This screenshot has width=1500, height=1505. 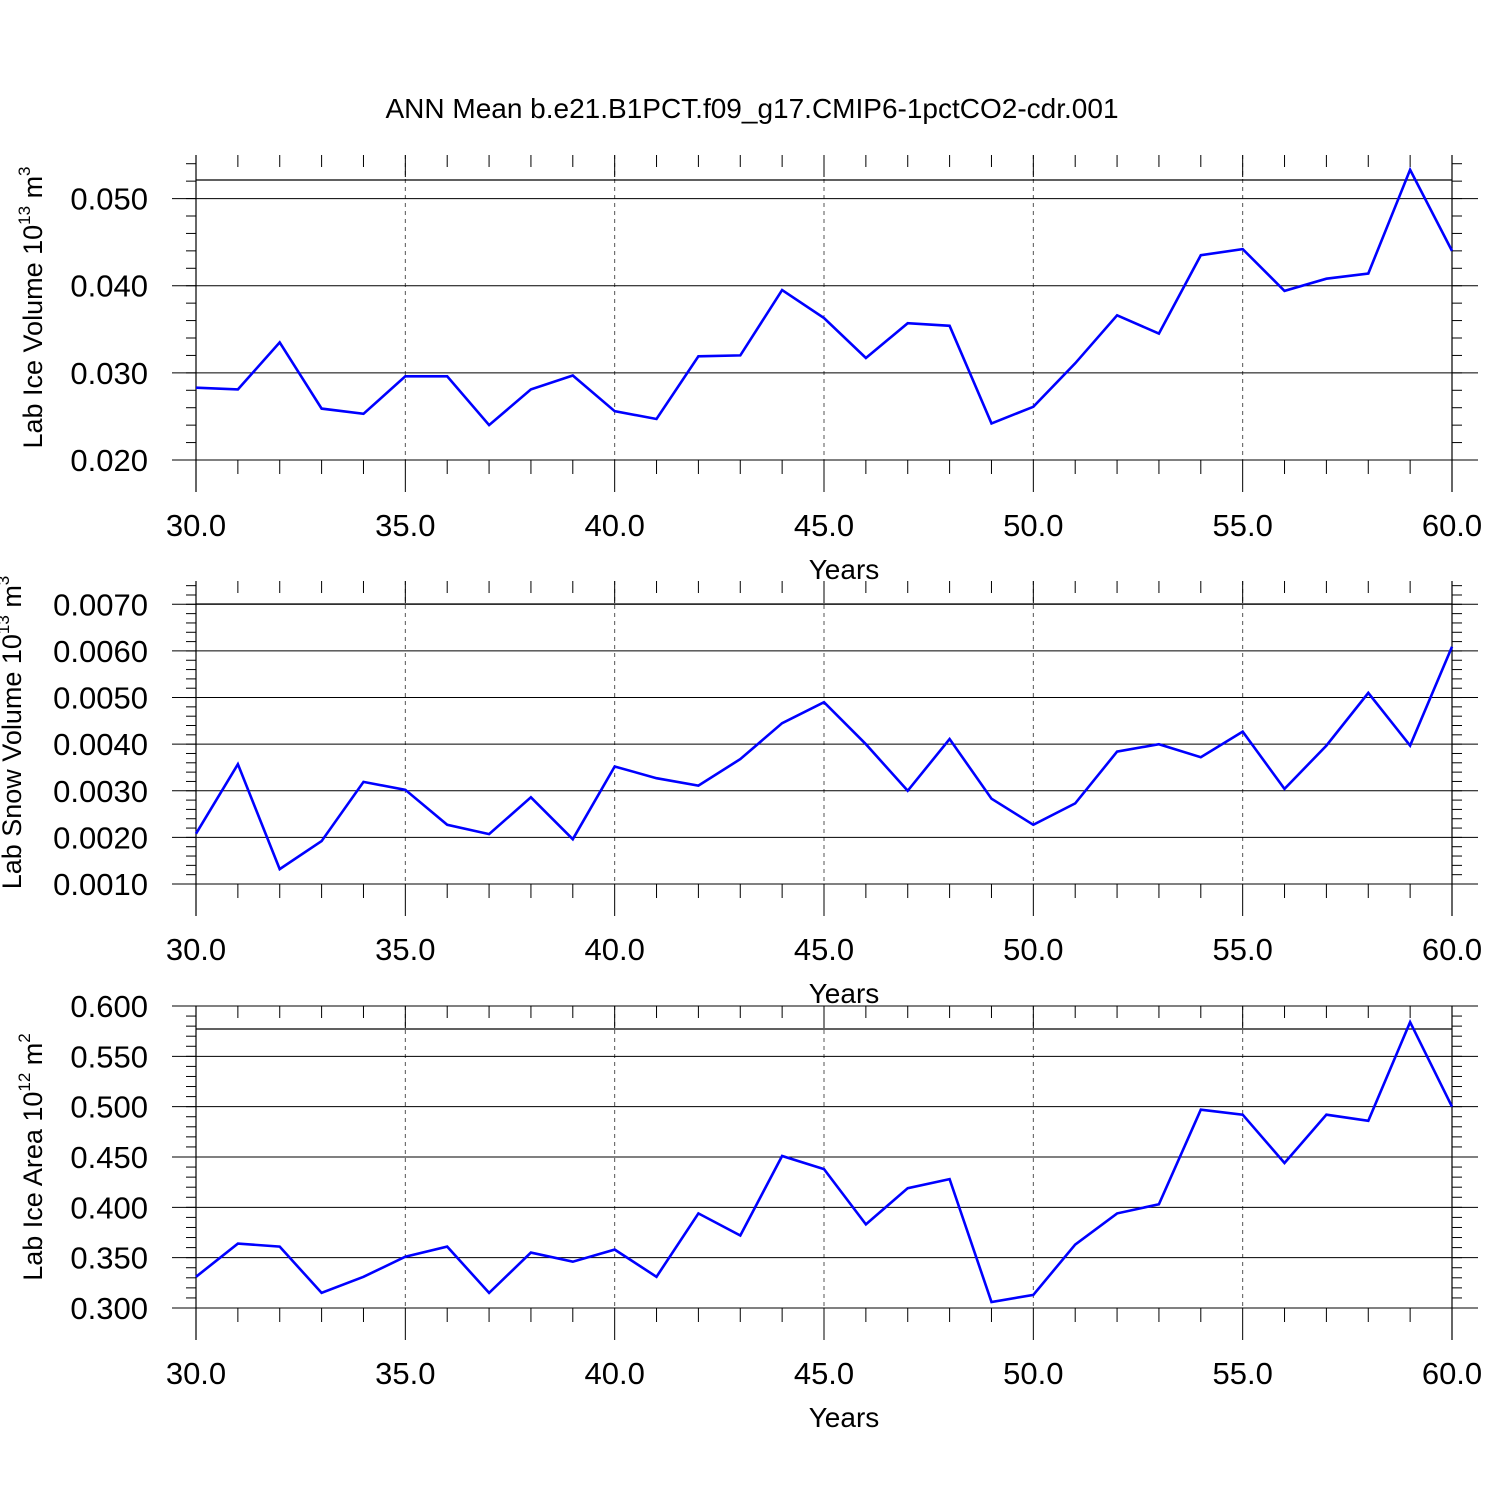 What do you see at coordinates (109, 1056) in the screenshot?
I see `y-tick-label: 0.550` at bounding box center [109, 1056].